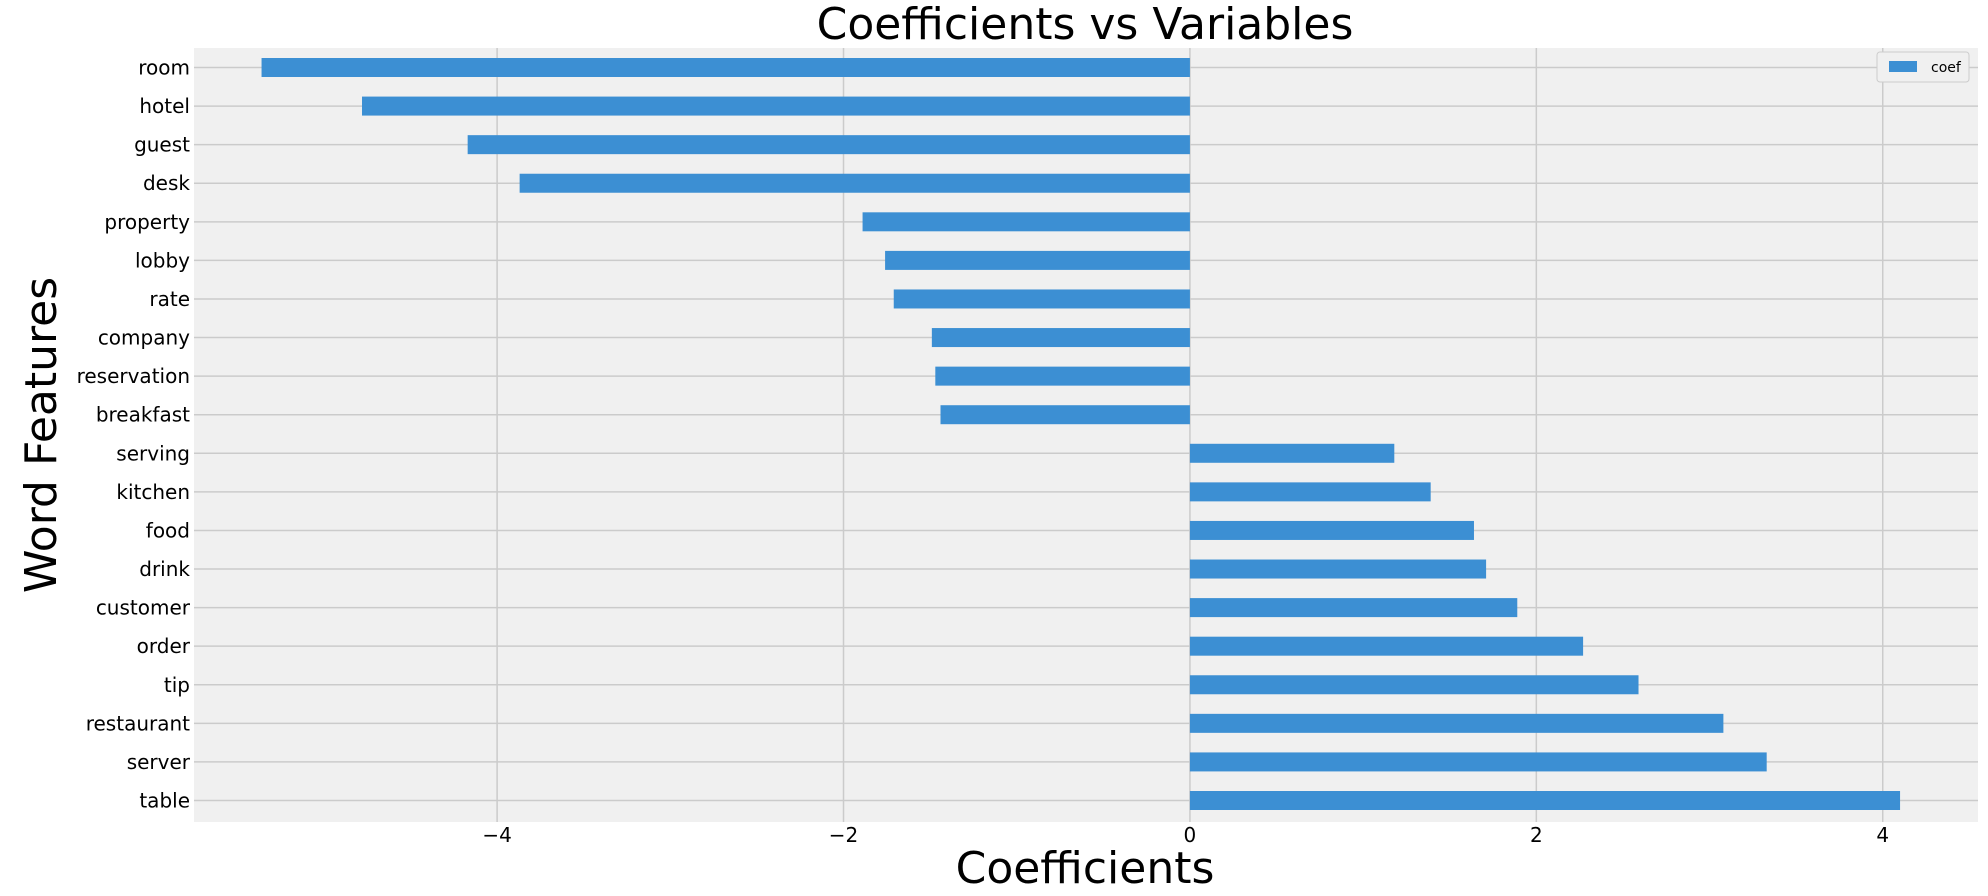 The width and height of the screenshot is (1988, 896). Describe the element at coordinates (164, 801) in the screenshot. I see `y-tick-label: table` at that location.